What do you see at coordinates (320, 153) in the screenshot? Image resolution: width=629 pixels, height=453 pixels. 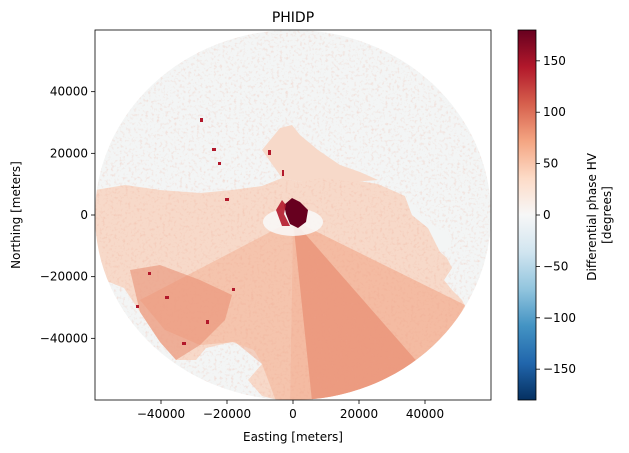 I see `echo-north` at bounding box center [320, 153].